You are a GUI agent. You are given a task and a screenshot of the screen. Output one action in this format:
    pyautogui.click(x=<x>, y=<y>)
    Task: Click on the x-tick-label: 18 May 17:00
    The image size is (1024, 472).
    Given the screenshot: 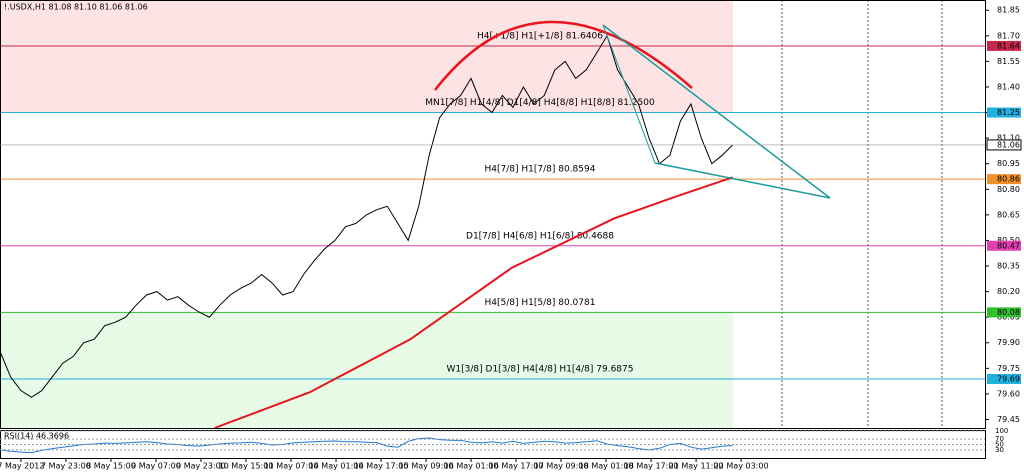 What is the action you would take?
    pyautogui.click(x=651, y=466)
    